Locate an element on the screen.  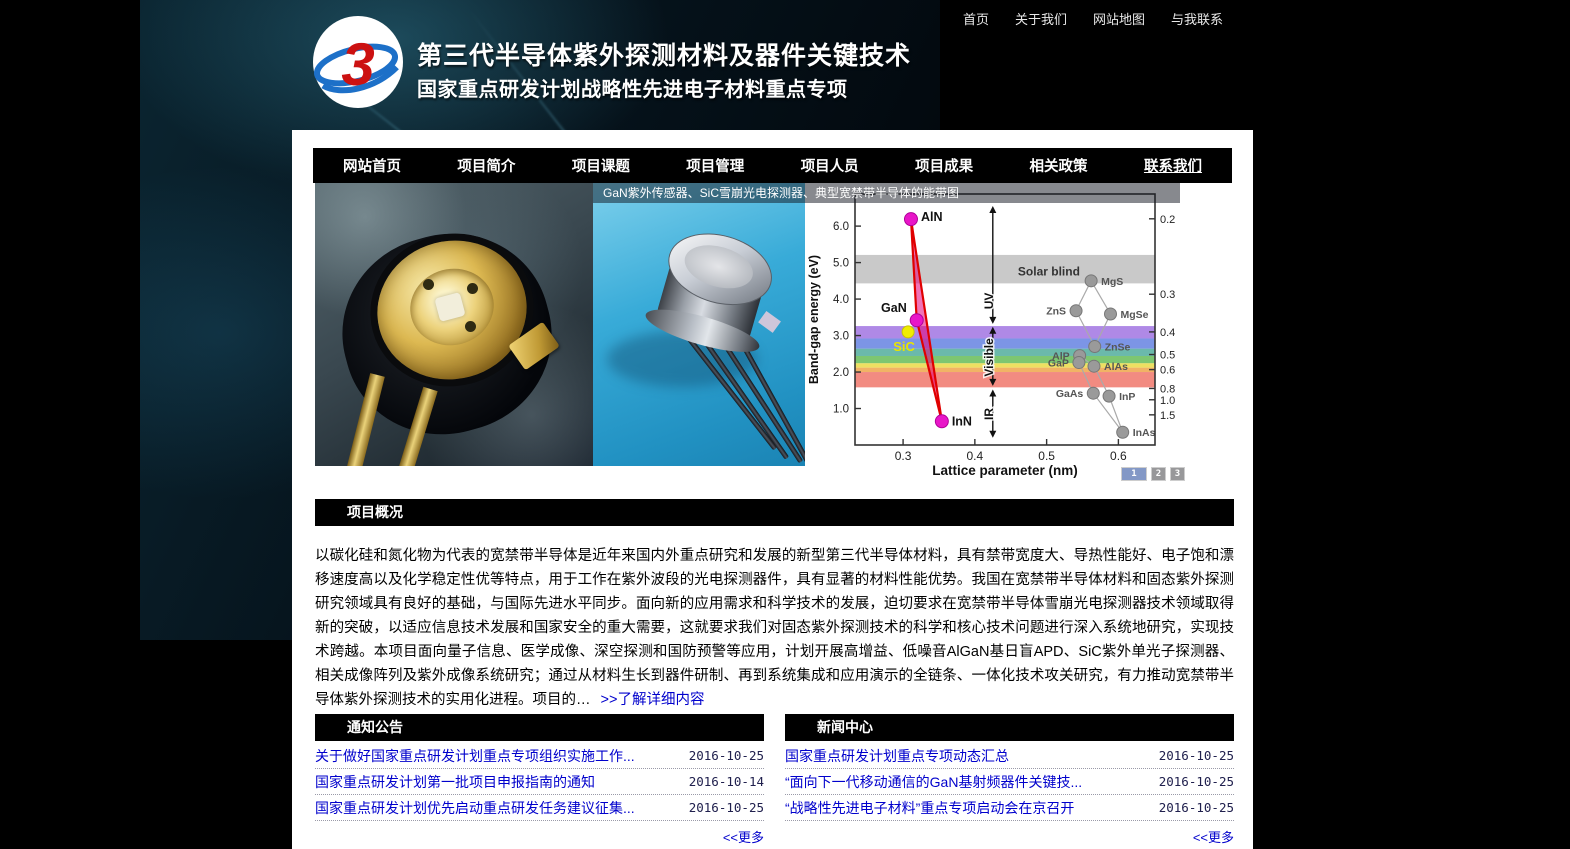
svg-text: AlAs is located at coordinates (1116, 367).